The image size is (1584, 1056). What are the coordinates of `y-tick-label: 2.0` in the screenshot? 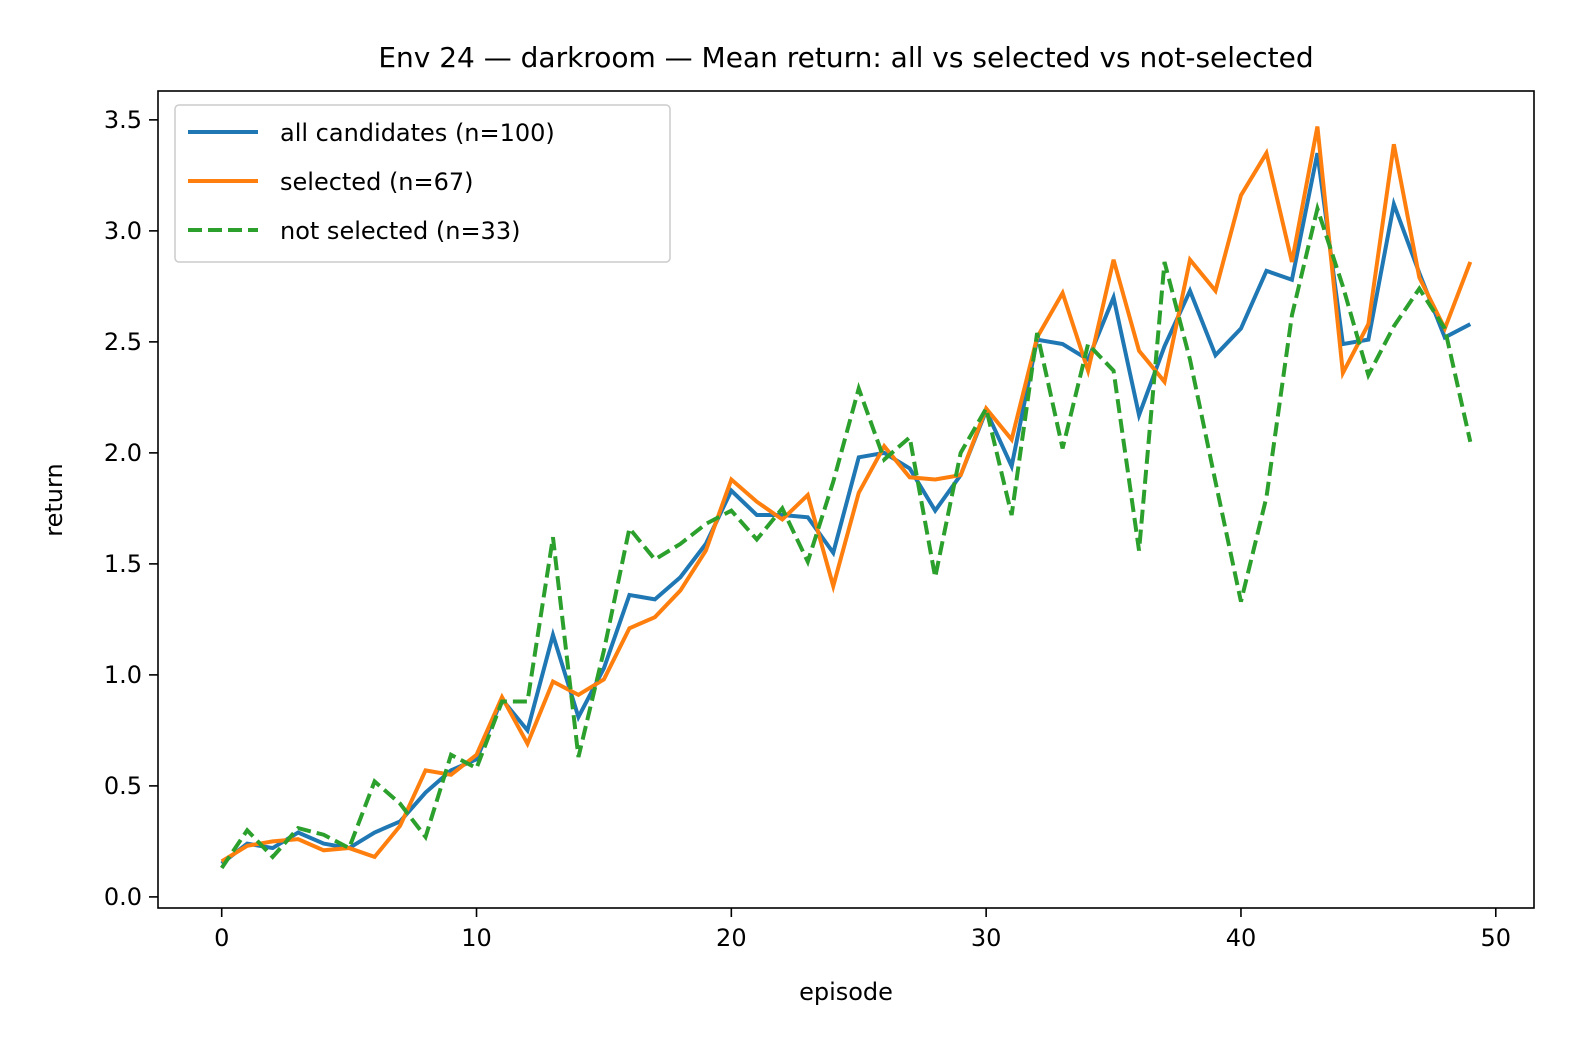 It's located at (123, 453).